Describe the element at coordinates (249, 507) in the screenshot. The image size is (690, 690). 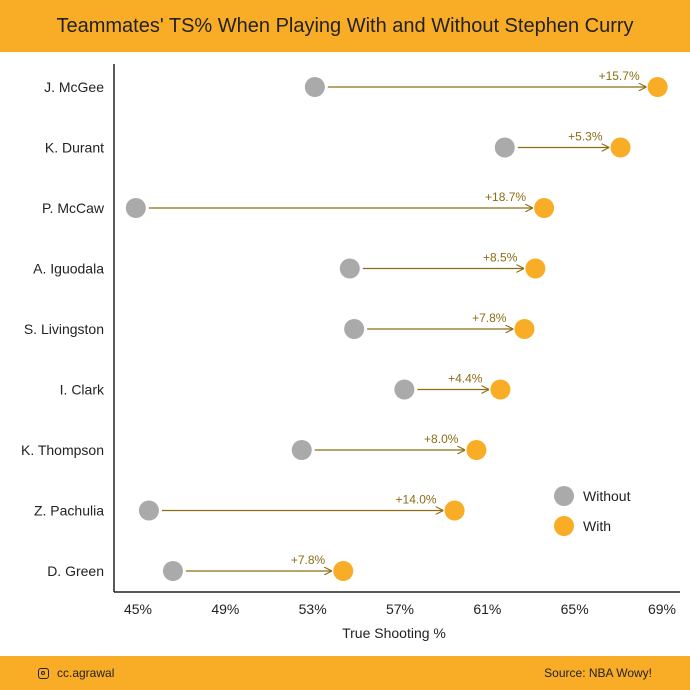
I see `player-row: Z. Pachulia +14.0%` at that location.